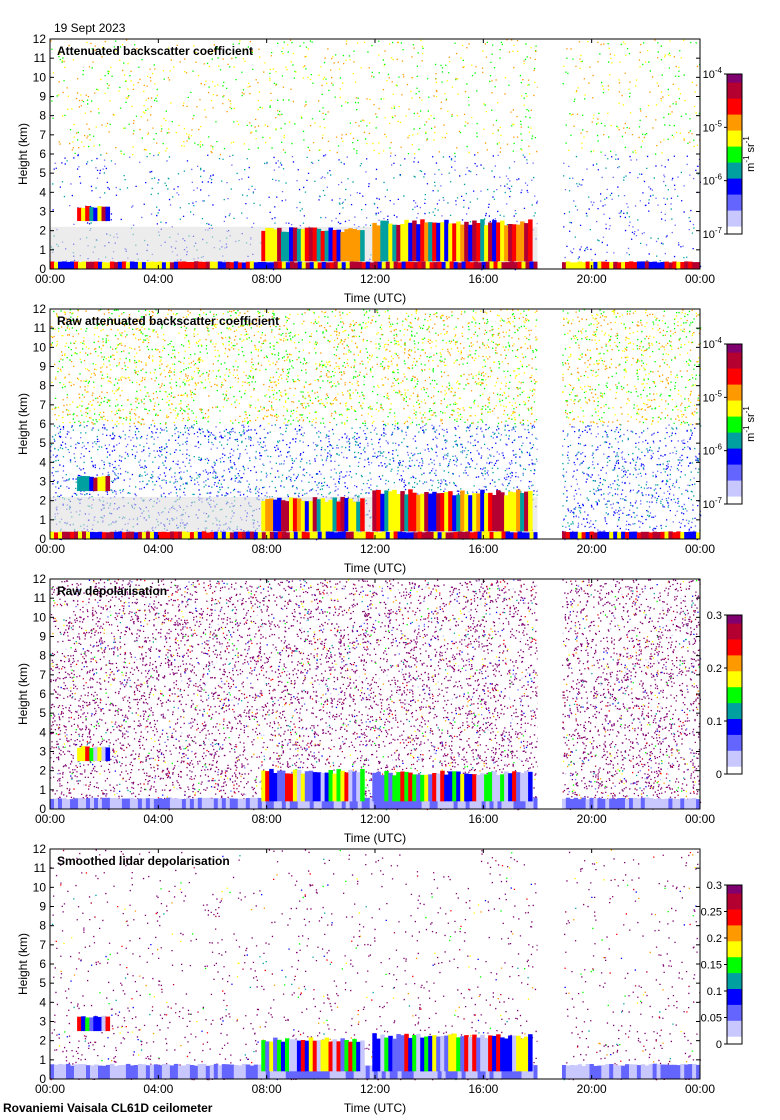 This screenshot has height=1120, width=780. What do you see at coordinates (267, 279) in the screenshot?
I see `x-tick-label: 08:00` at bounding box center [267, 279].